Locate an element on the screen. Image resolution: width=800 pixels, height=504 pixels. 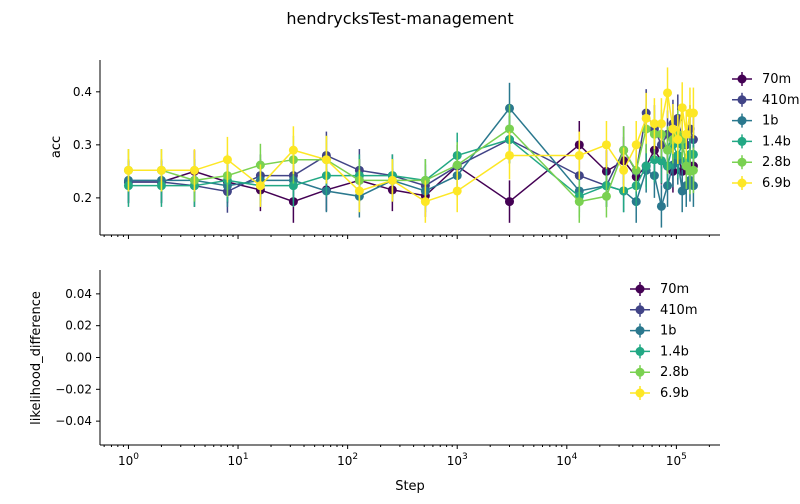
bottom-ytick-label: −0.02 is located at coordinates (73, 389).